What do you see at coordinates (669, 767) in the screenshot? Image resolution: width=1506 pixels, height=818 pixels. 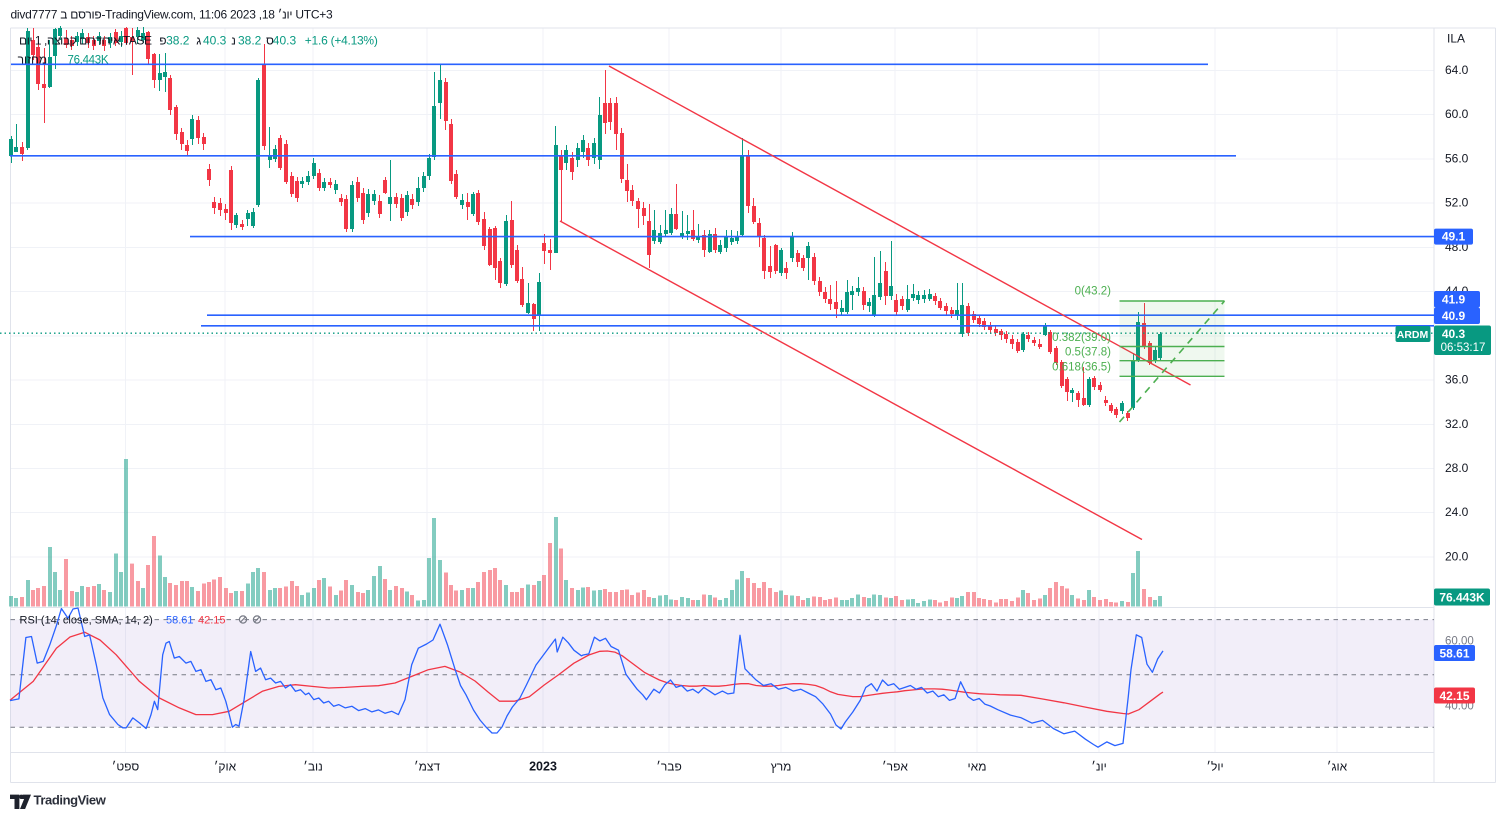 I see `svg-text: פבר׳` at bounding box center [669, 767].